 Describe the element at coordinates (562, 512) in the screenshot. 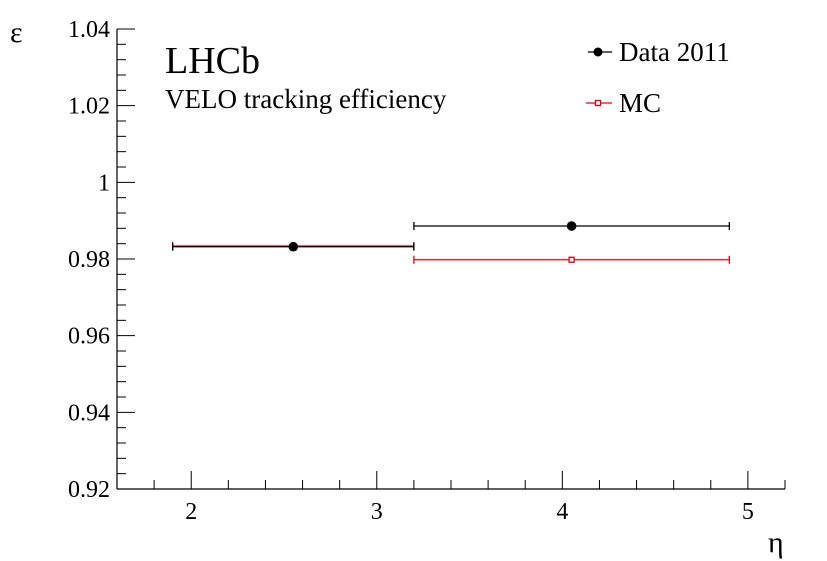

I see `x-tick-label: 4` at that location.